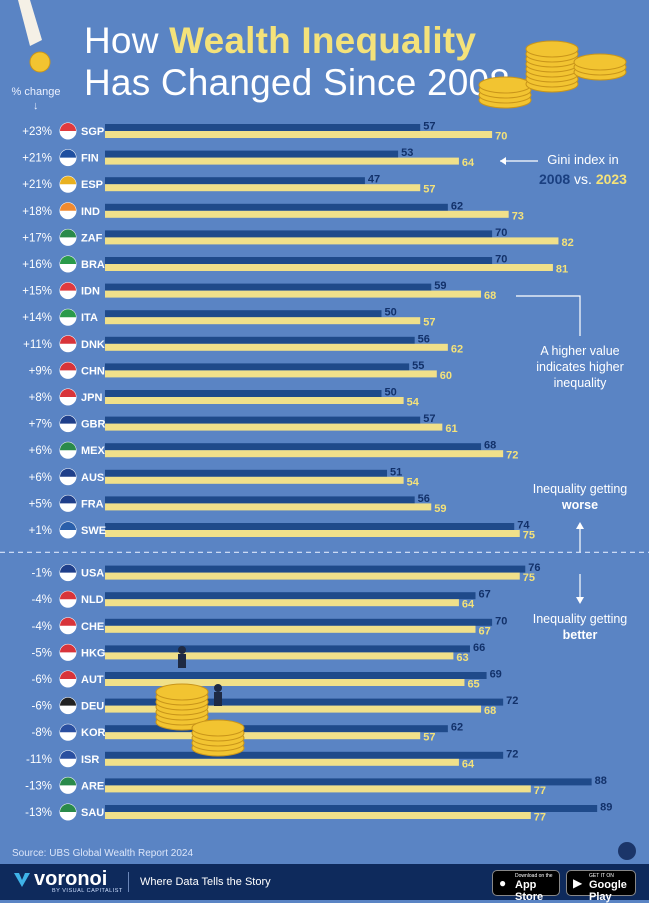  Describe the element at coordinates (68, 370) in the screenshot. I see `flag-chn-icon` at that location.